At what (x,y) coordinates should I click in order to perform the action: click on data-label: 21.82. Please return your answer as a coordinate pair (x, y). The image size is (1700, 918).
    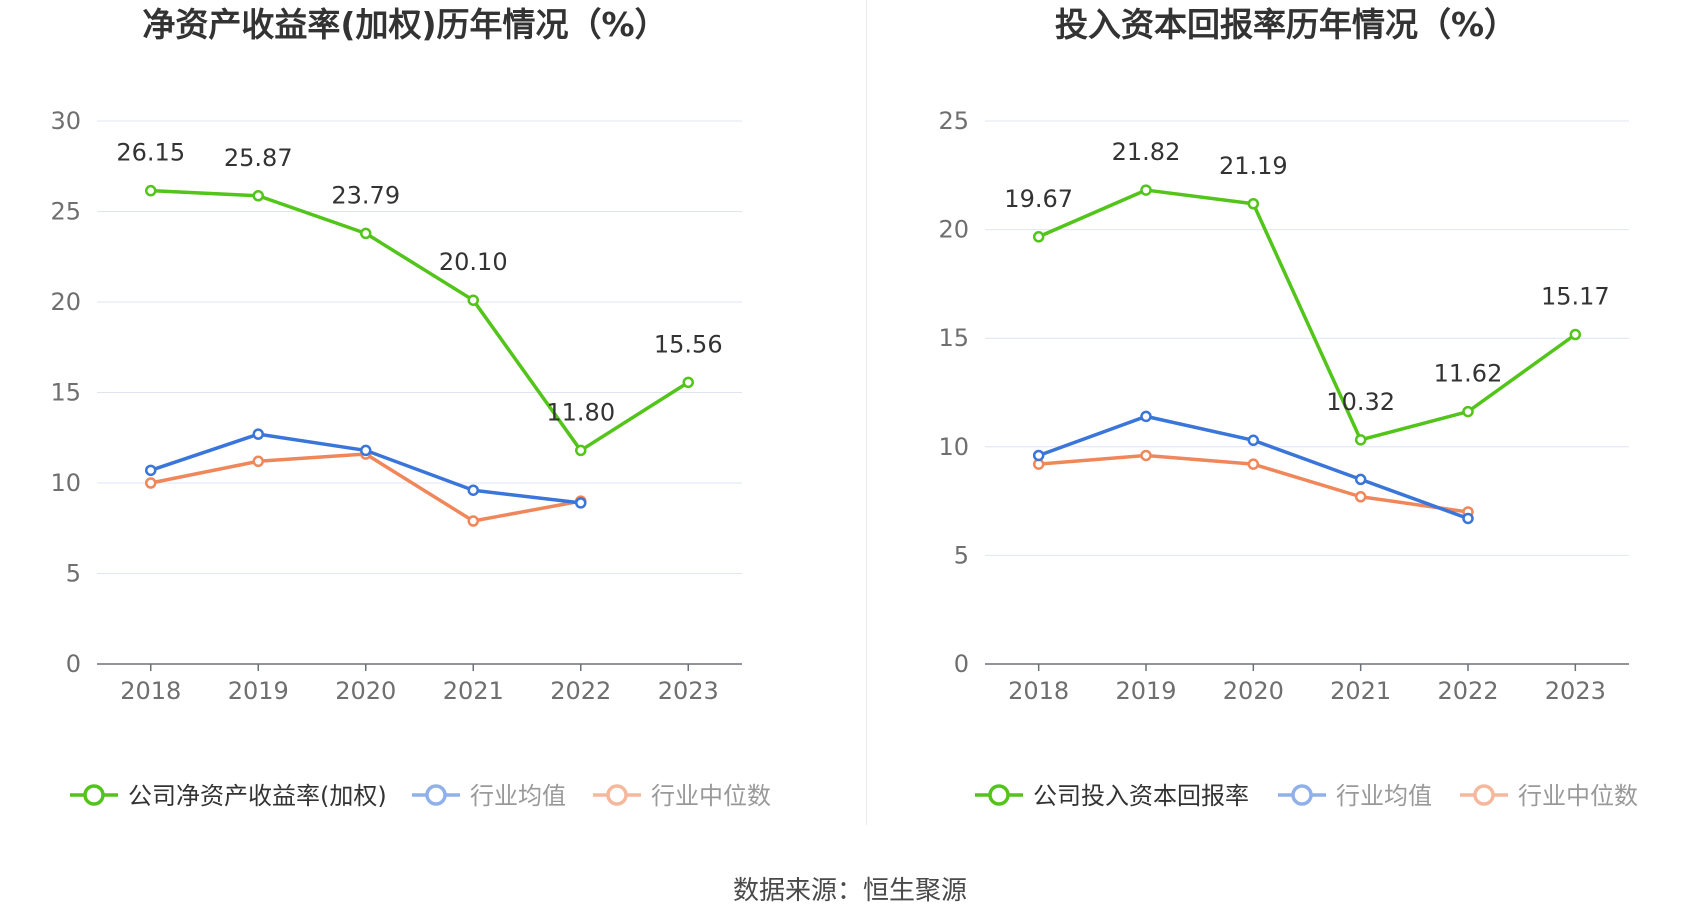
    Looking at the image, I should click on (1146, 152).